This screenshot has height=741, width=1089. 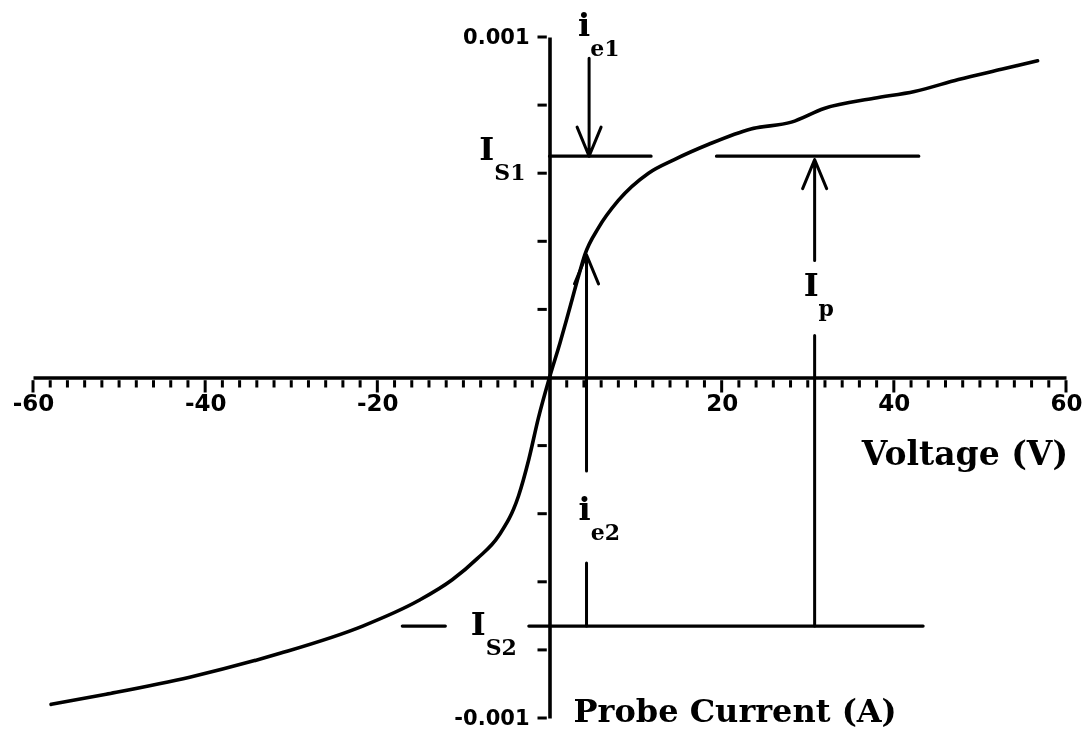 What do you see at coordinates (599, 34) in the screenshot?
I see `annotation: i$_{e1}$` at bounding box center [599, 34].